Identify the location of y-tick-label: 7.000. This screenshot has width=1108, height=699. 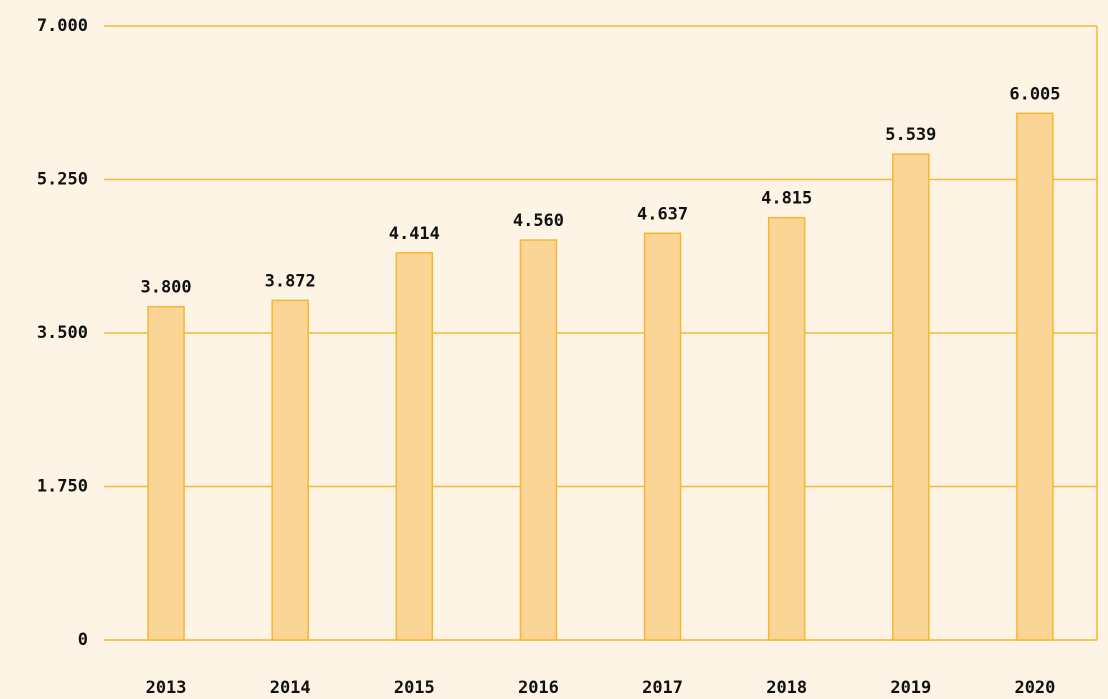
(62, 26).